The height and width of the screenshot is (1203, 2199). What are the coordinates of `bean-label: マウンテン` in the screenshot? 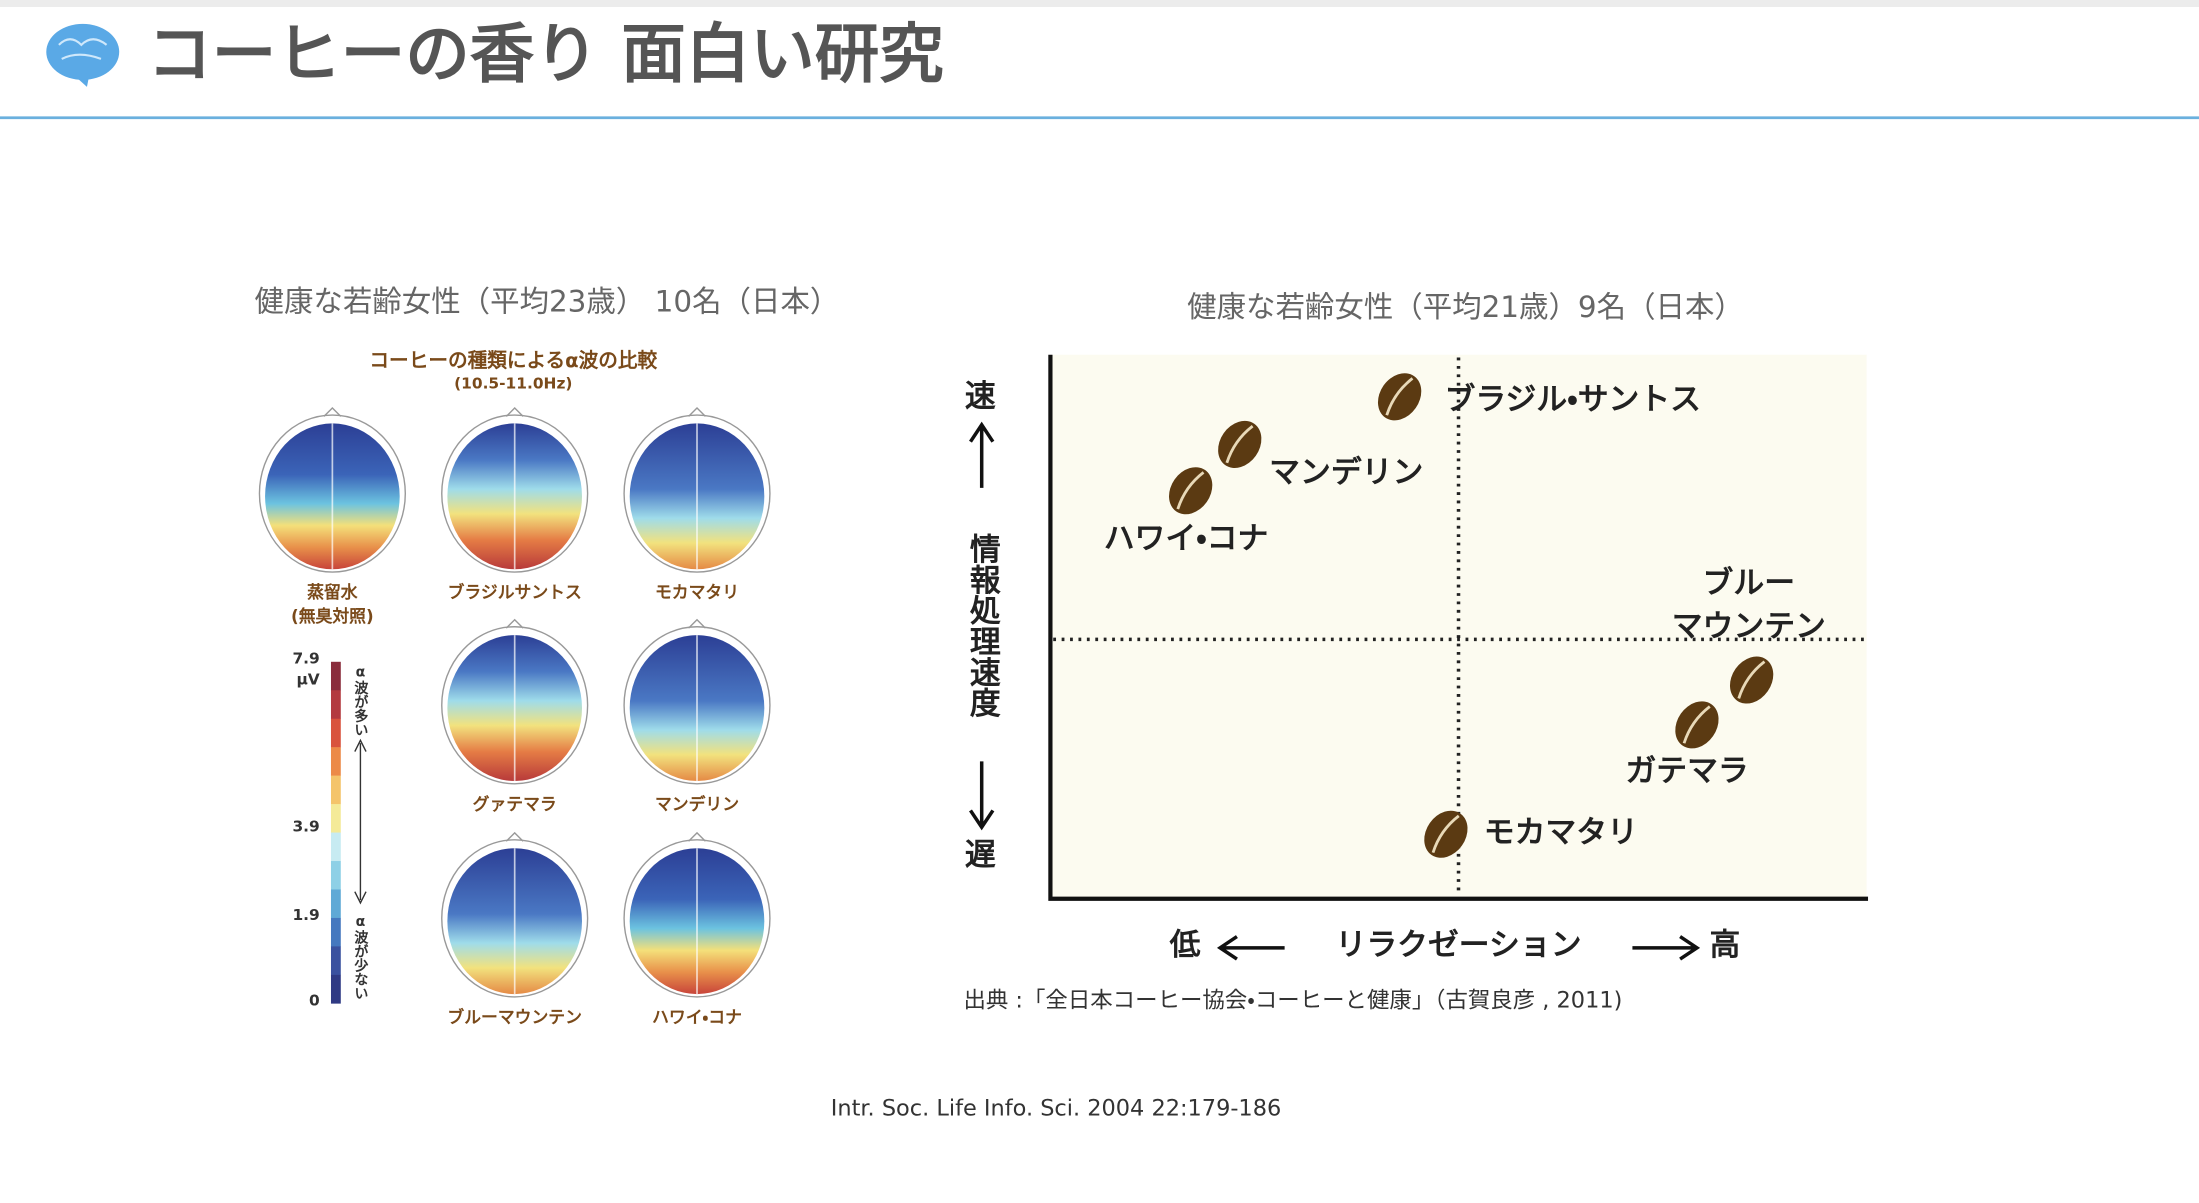 It's located at (1749, 627).